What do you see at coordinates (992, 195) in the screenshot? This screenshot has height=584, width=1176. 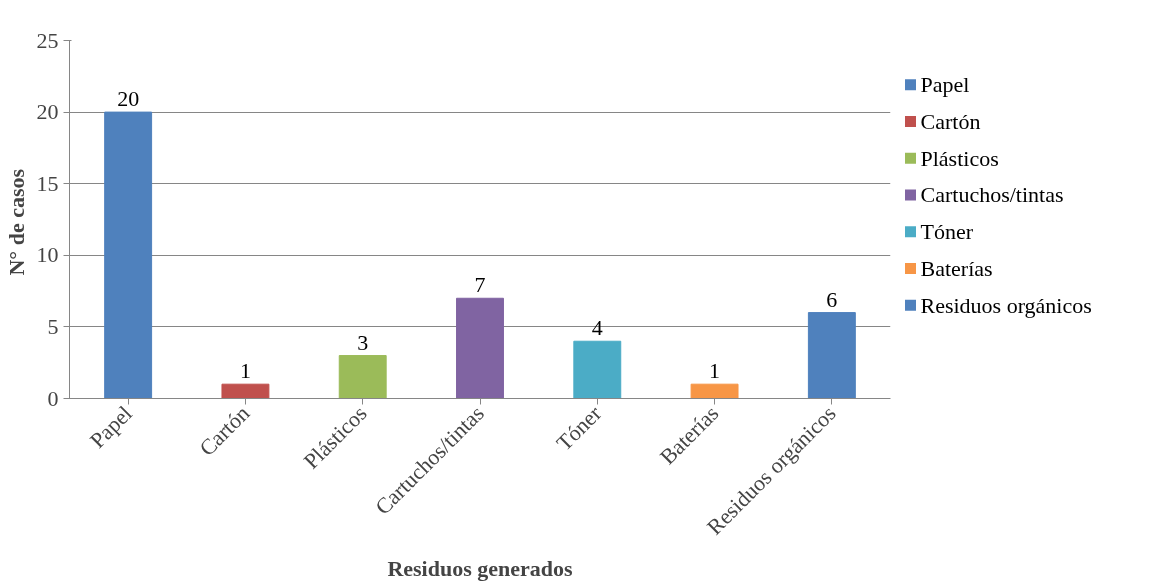 I see `legend-label: Cartuchos/tintas` at bounding box center [992, 195].